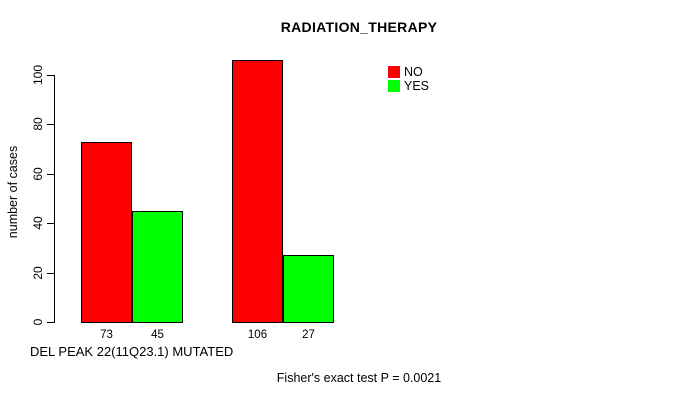 This screenshot has height=400, width=690. Describe the element at coordinates (359, 27) in the screenshot. I see `chart-title: RADIATION_THERAPY` at that location.